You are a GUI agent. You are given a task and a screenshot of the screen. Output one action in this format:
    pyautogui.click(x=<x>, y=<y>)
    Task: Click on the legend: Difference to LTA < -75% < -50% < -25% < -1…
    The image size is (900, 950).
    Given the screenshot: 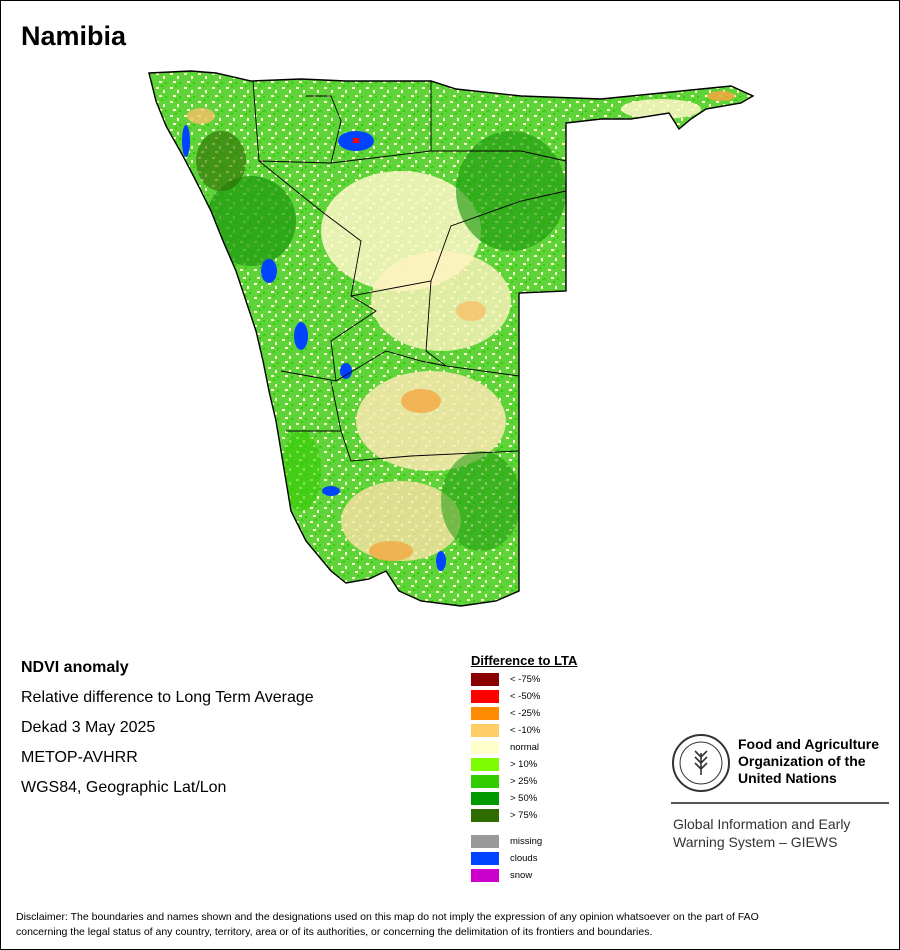 What is the action you would take?
    pyautogui.click(x=524, y=767)
    